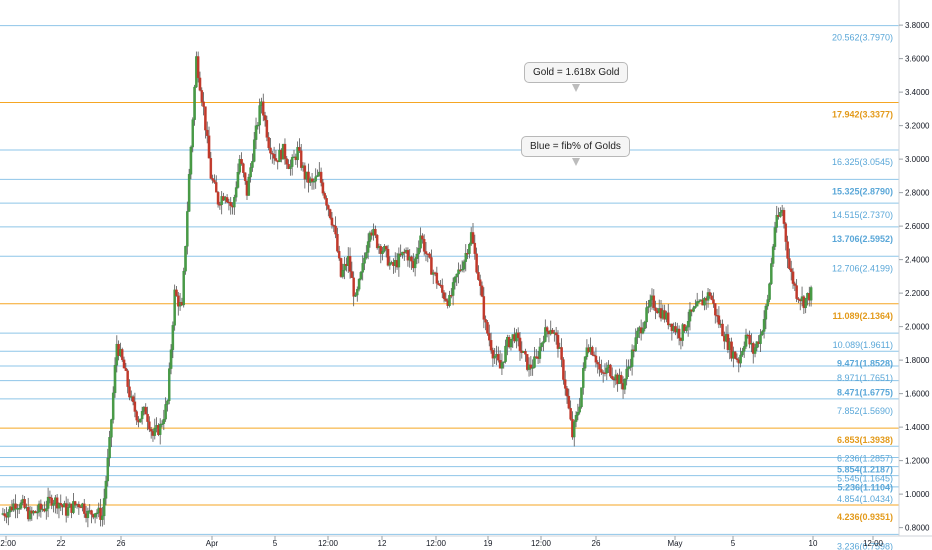 The image size is (932, 550). Describe the element at coordinates (865, 363) in the screenshot. I see `fib-level-label: 9.471(1.8528)` at that location.